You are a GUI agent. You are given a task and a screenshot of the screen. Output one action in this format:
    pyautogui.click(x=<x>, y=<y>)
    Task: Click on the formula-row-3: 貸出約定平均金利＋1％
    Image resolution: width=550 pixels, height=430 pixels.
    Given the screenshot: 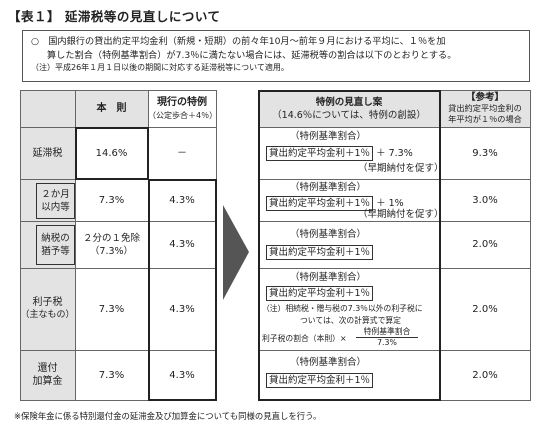 What is the action you would take?
    pyautogui.click(x=320, y=252)
    